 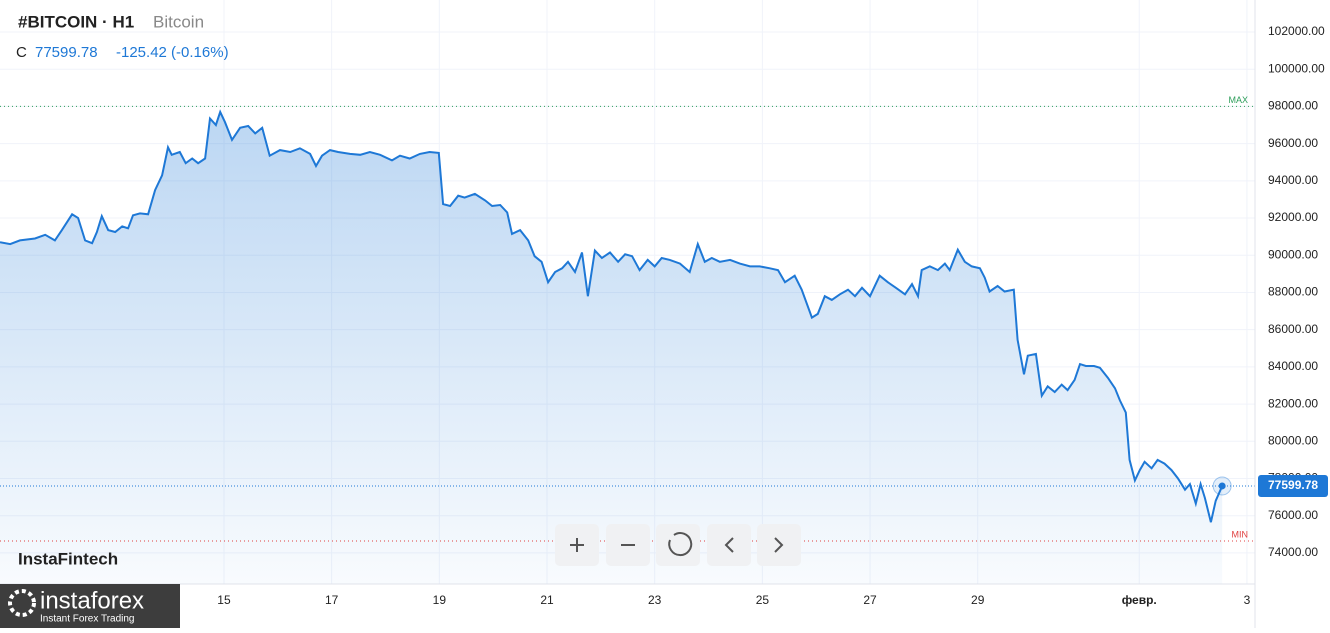 I want to click on y-tick-label: 74000.00, so click(x=1293, y=552).